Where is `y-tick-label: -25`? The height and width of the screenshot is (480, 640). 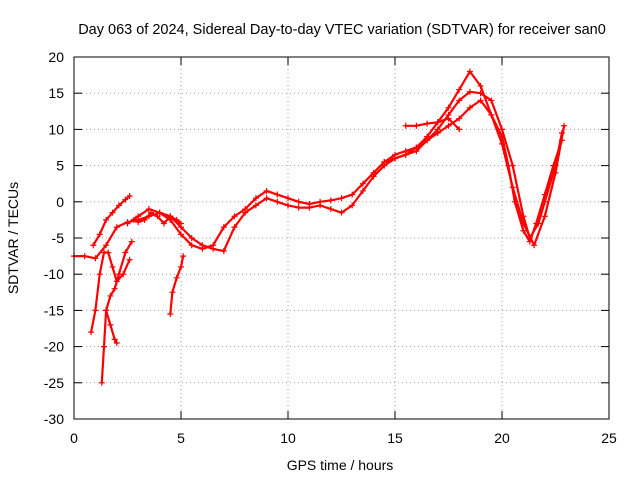 y-tick-label: -25 is located at coordinates (54, 383).